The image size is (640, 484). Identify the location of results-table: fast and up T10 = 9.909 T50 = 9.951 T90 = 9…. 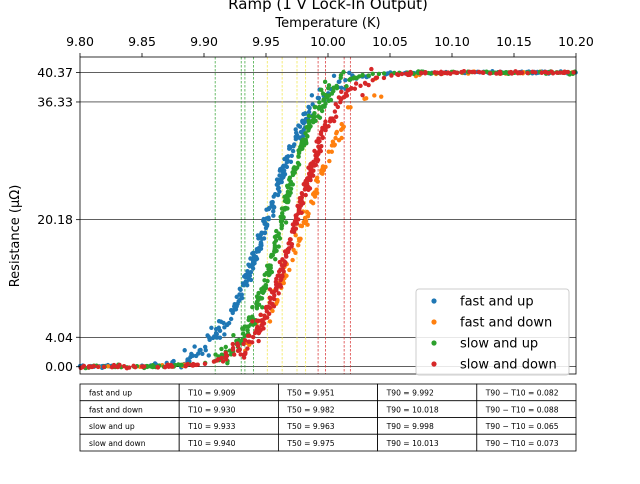
(328, 417).